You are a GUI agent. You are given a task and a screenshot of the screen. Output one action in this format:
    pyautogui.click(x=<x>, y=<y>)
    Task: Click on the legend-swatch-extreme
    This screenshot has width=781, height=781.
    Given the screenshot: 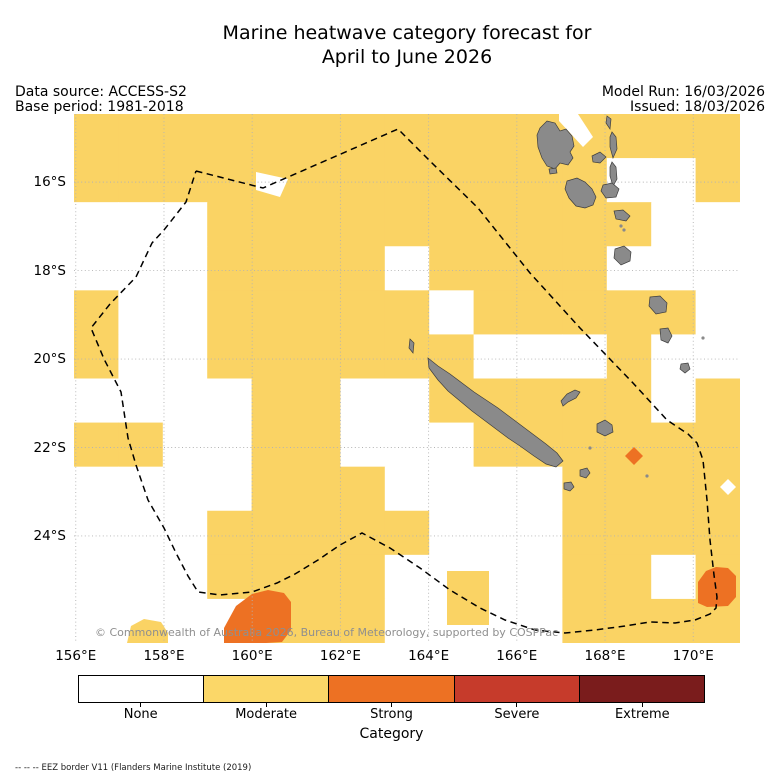 What is the action you would take?
    pyautogui.click(x=641, y=689)
    